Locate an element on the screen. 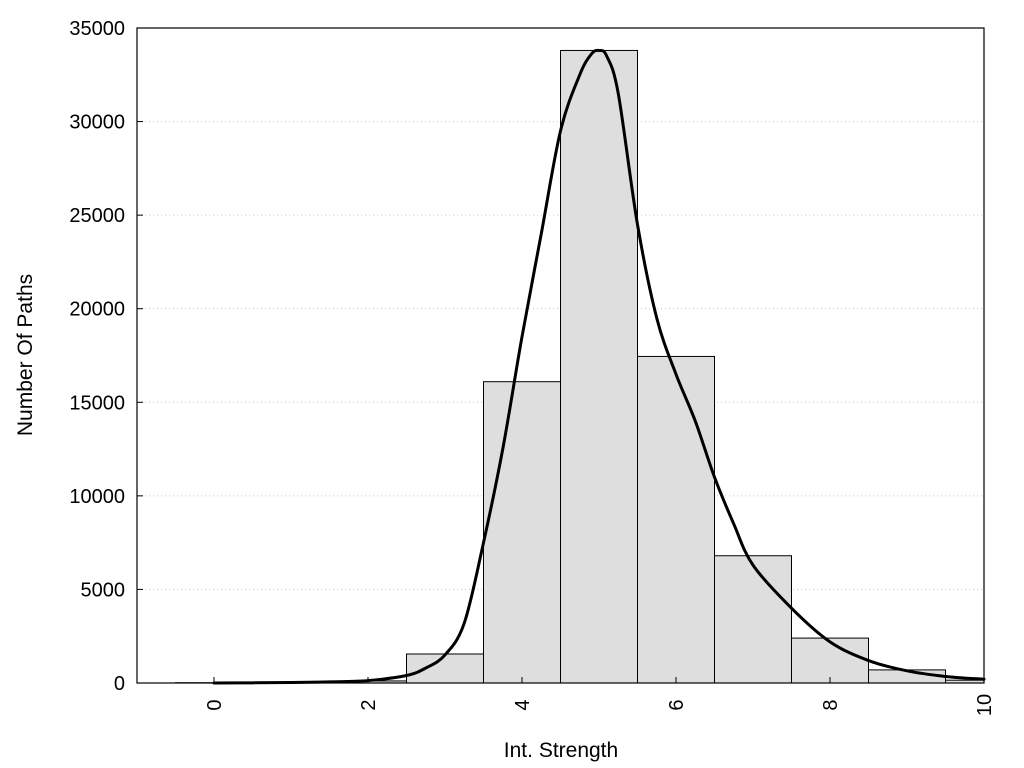  x-tick-label: 10 is located at coordinates (985, 705).